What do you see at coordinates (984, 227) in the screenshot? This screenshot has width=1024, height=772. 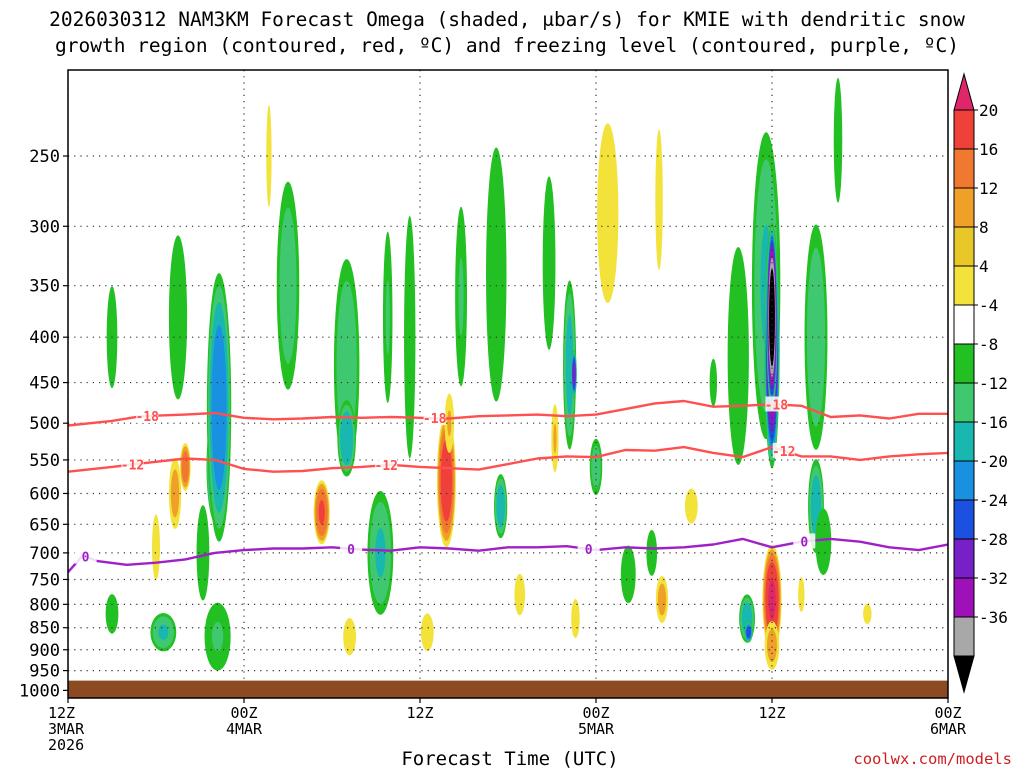 I see `colorbar-label: 8` at bounding box center [984, 227].